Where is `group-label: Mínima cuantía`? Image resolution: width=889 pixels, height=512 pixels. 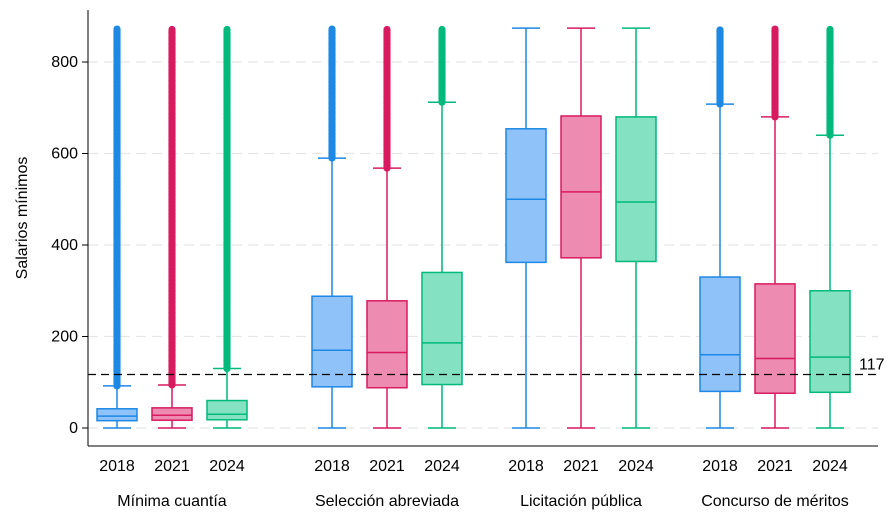
group-label: Mínima cuantía is located at coordinates (171, 501).